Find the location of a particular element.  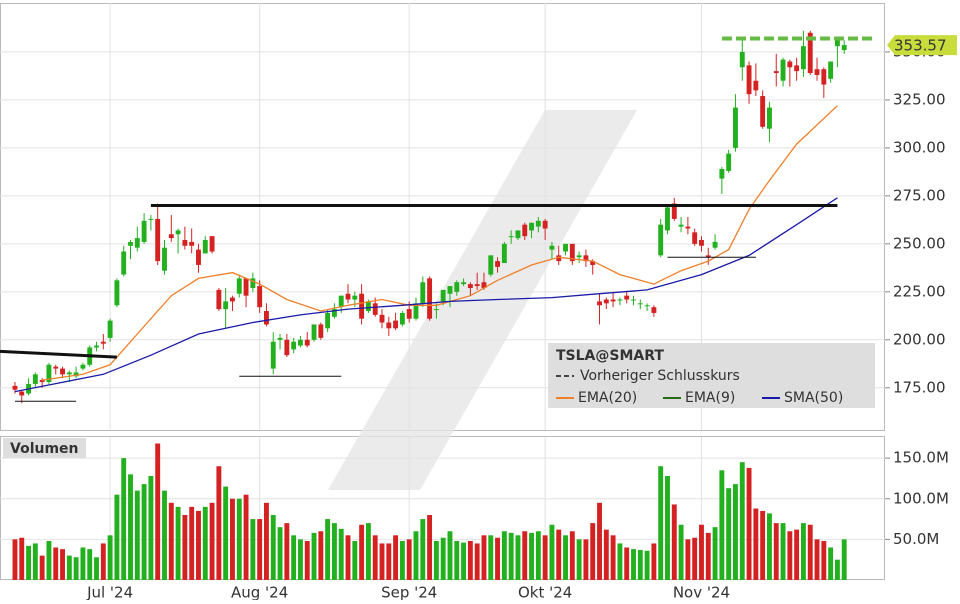

volume-title-box is located at coordinates (44, 448).